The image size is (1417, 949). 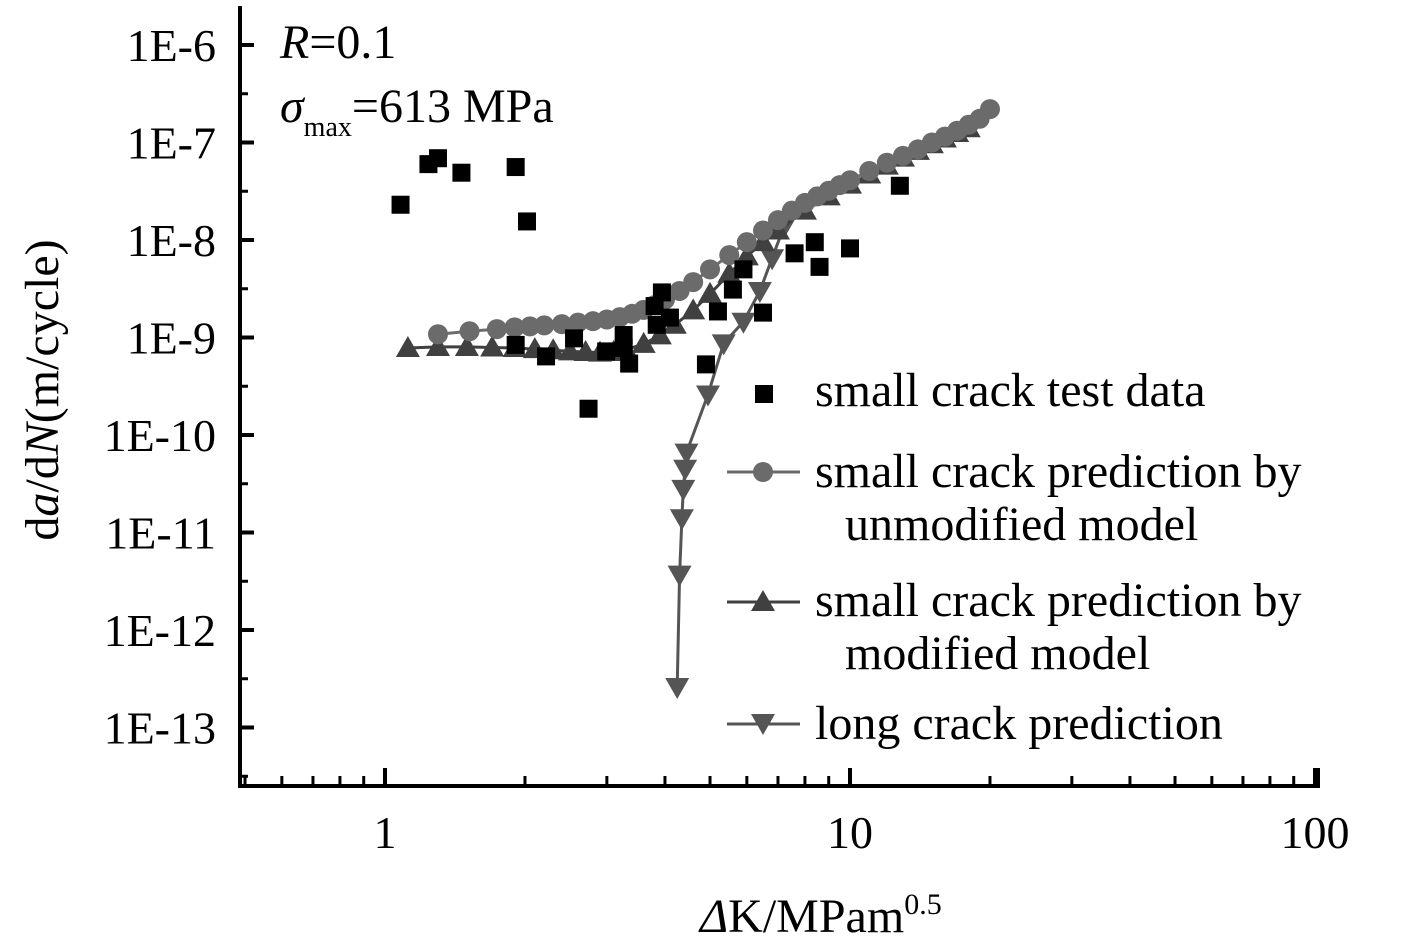 I want to click on series-long-crack, so click(x=730, y=459).